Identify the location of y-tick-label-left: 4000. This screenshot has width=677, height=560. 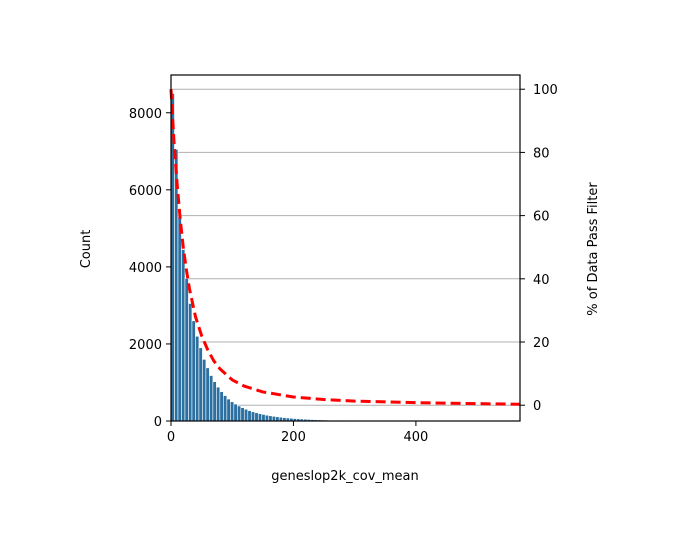
(145, 268).